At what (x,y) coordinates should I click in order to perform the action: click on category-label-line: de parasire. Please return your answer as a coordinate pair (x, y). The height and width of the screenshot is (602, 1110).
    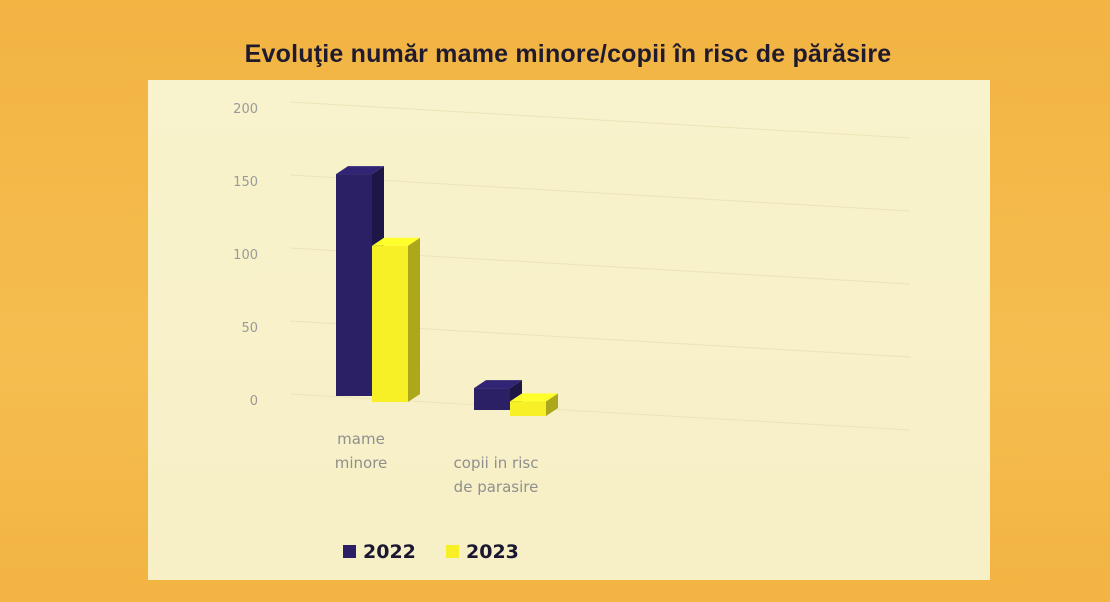
    Looking at the image, I should click on (496, 487).